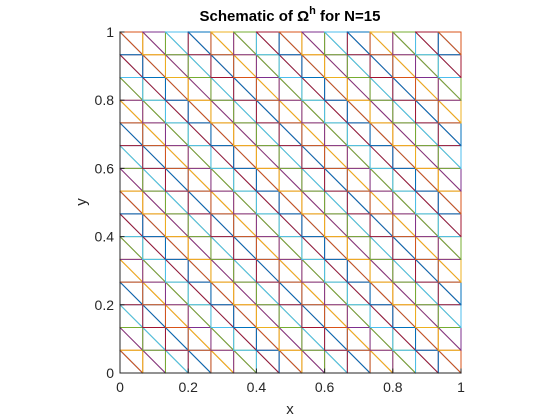  I want to click on y-ticks: 0 0.2 0.4 0.6 0.8 1, so click(110, 202).